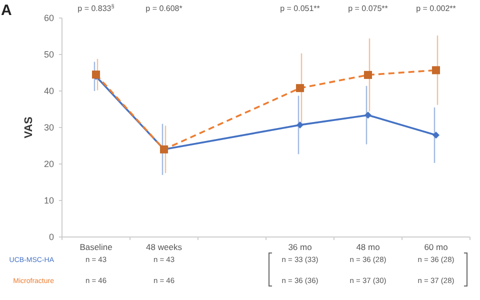  I want to click on y-tick-label: 60, so click(49, 18).